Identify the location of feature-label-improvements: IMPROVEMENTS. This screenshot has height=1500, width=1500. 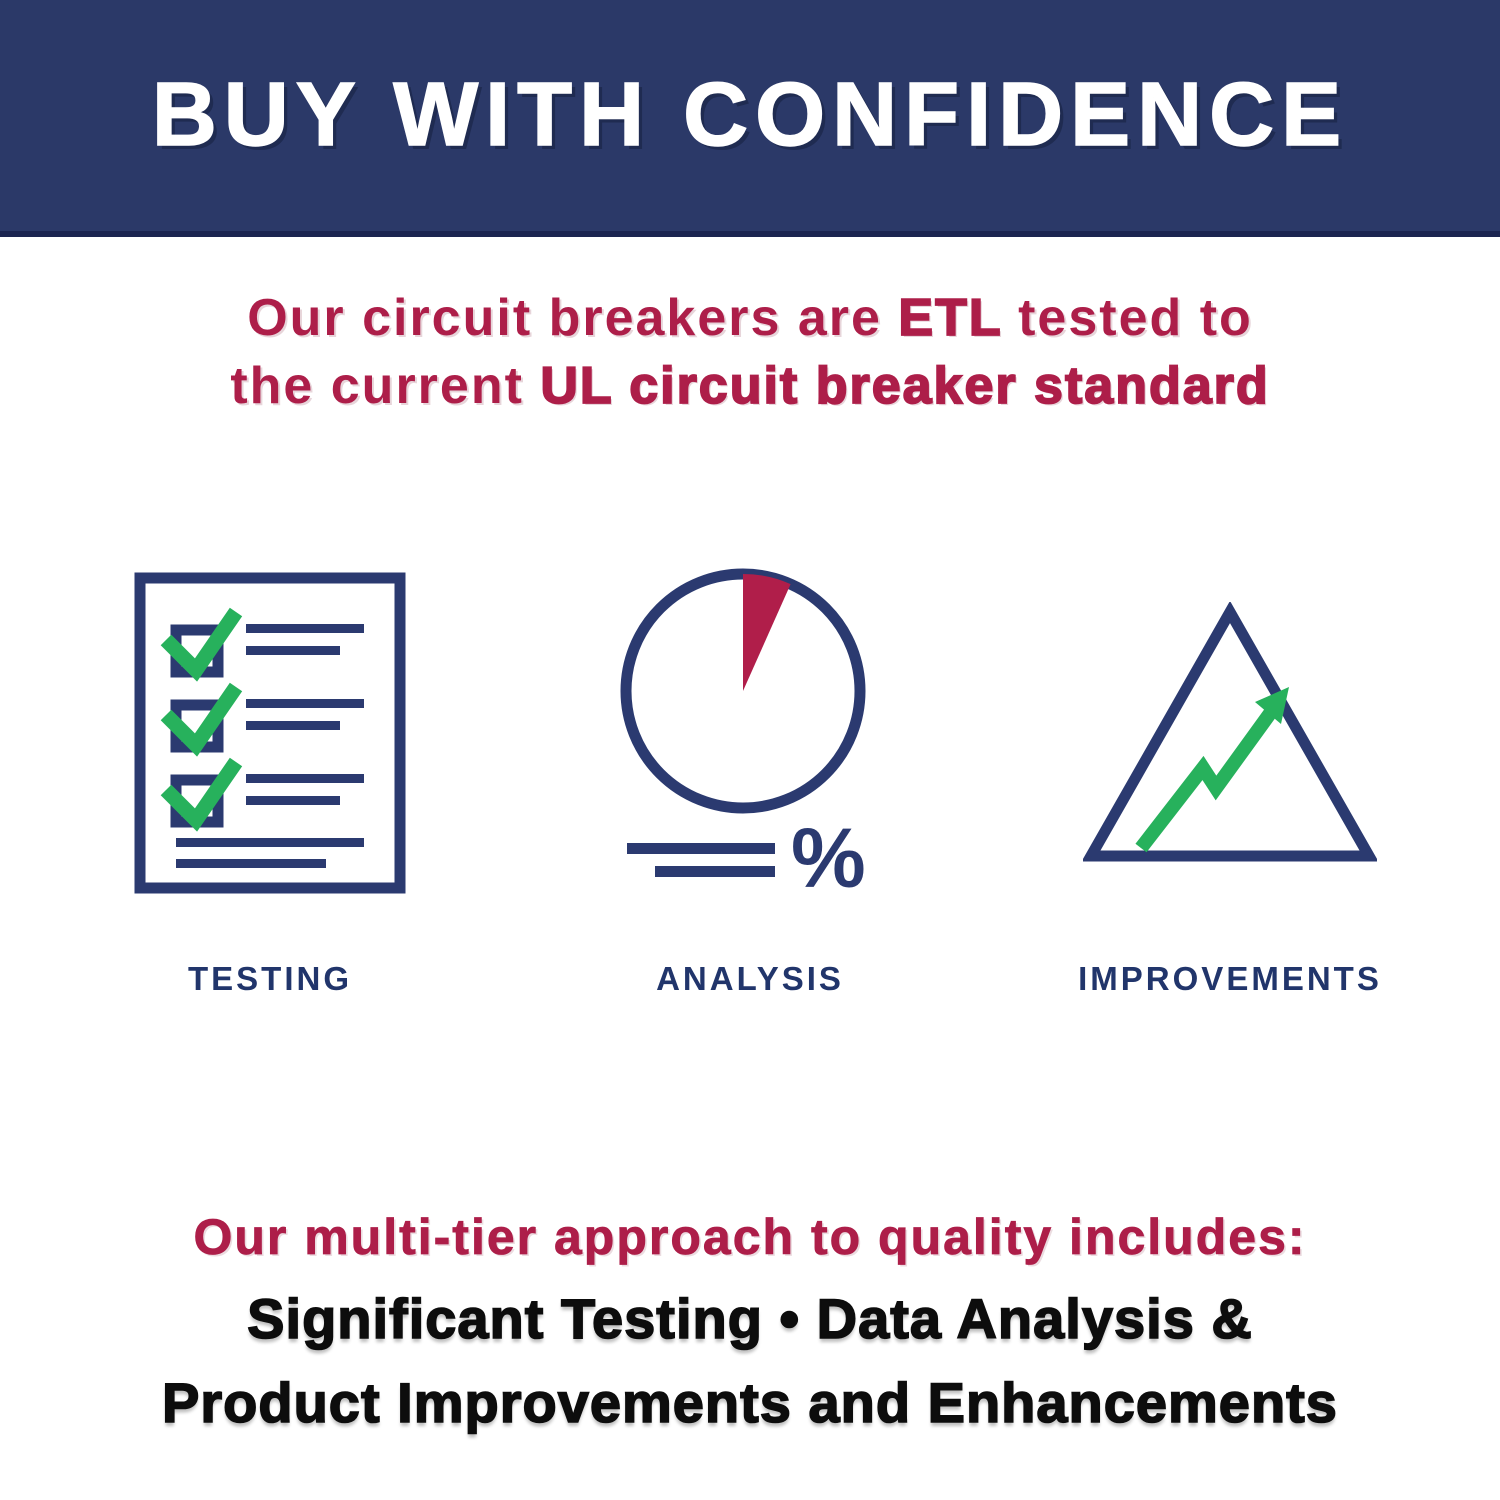
(1230, 979).